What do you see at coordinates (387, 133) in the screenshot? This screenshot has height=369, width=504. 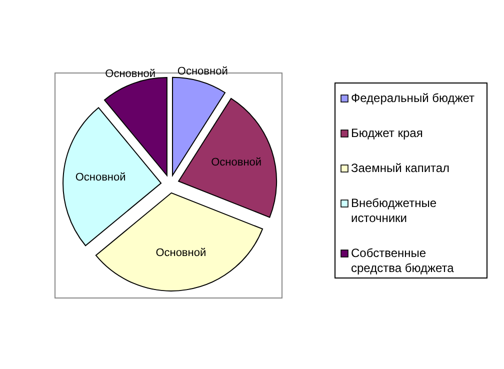 I see `legend-label: Бюджет края` at bounding box center [387, 133].